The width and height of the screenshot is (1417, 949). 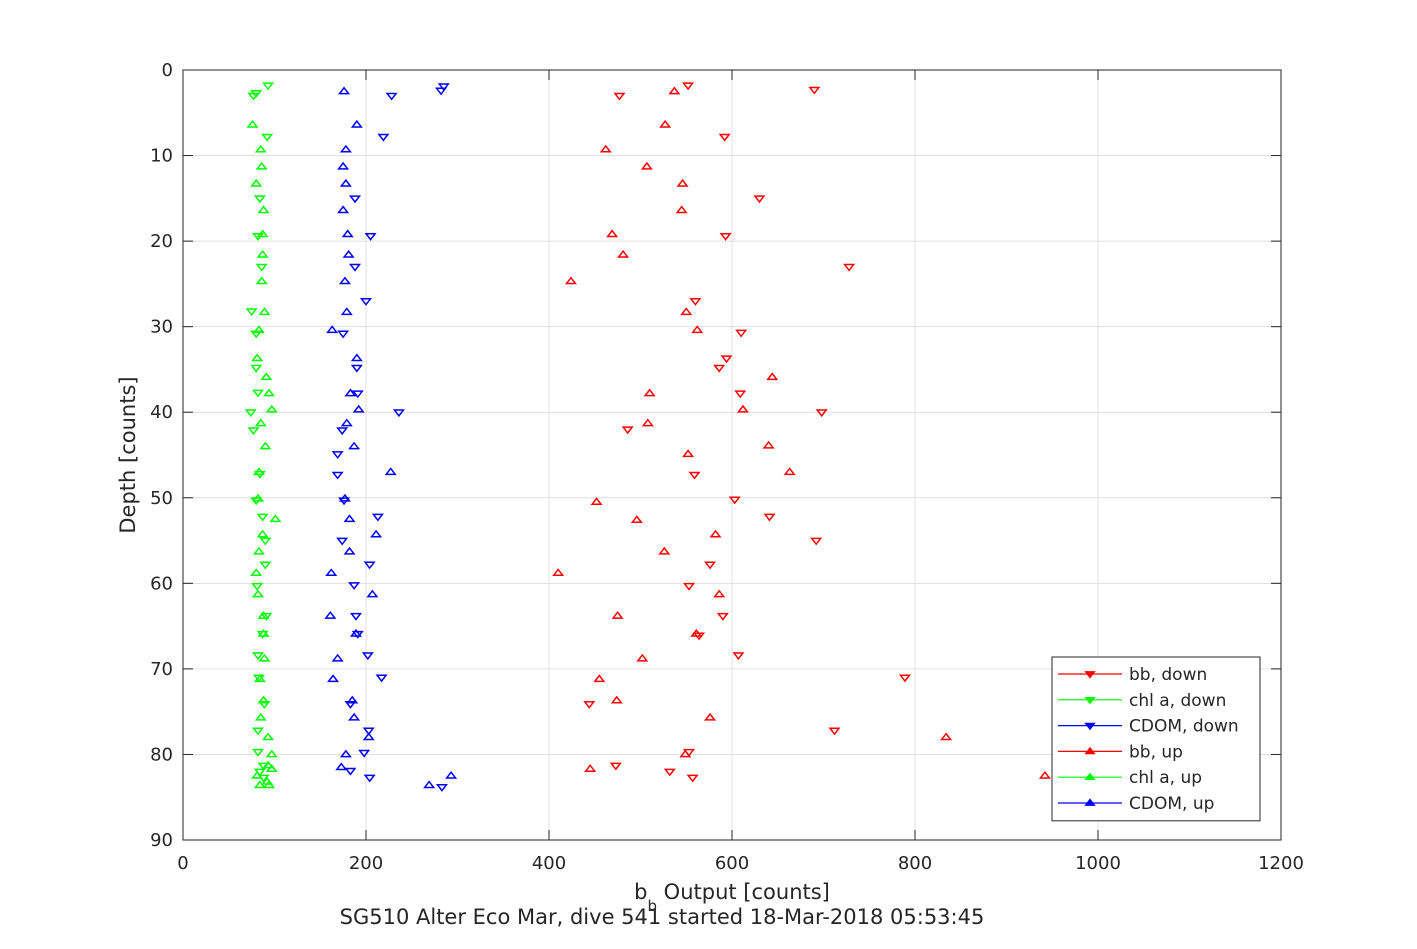 What do you see at coordinates (732, 897) in the screenshot?
I see `x-axis-label: bb Output [counts]` at bounding box center [732, 897].